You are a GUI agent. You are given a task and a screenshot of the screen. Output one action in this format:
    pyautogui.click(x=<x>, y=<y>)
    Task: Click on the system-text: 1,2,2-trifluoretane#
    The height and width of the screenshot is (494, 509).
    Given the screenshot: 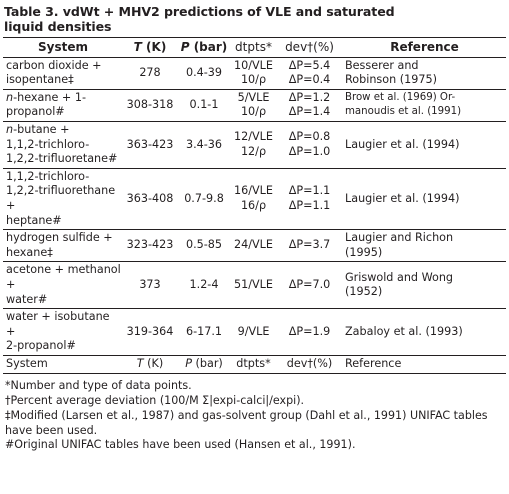 What is the action you would take?
    pyautogui.click(x=62, y=159)
    